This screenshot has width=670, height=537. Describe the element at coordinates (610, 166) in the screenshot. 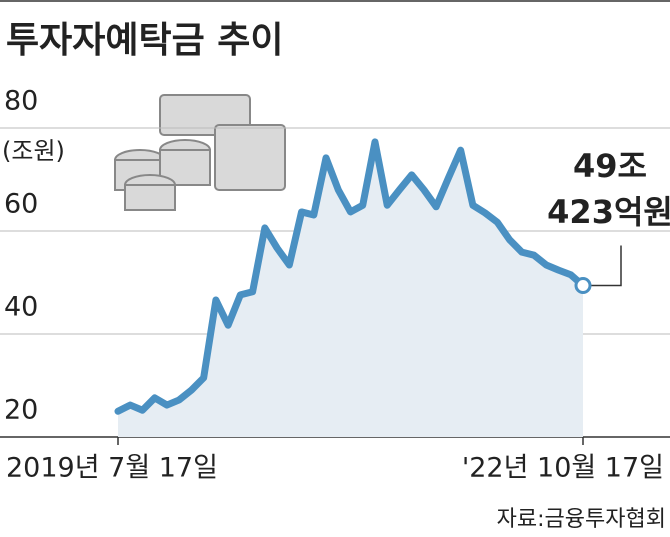

I see `annotation: 49조` at that location.